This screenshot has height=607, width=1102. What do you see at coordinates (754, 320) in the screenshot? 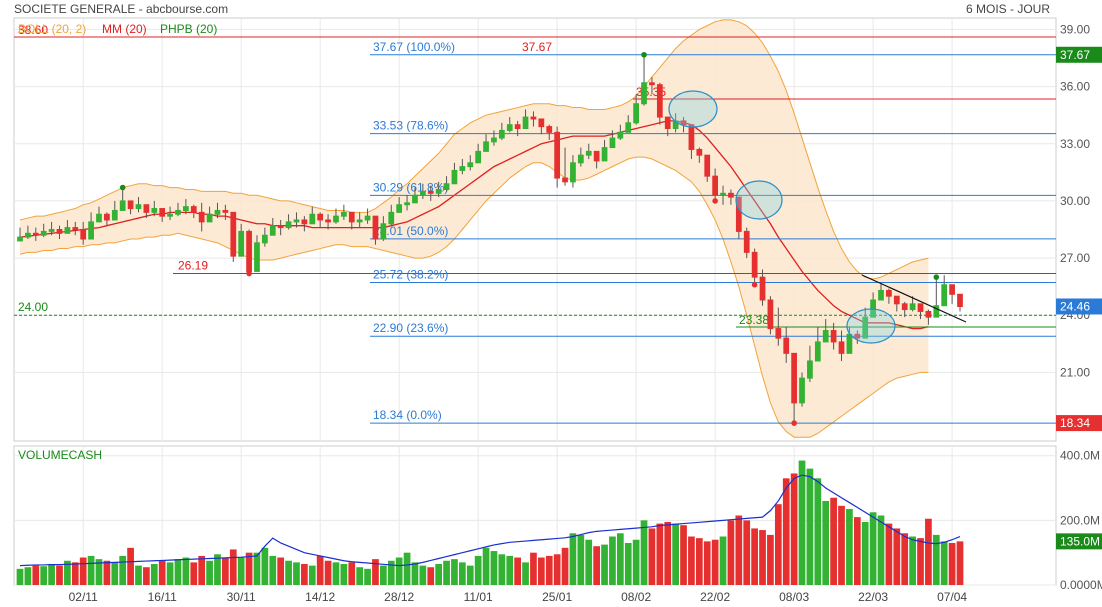
I see `level-label: 23.38` at bounding box center [754, 320].